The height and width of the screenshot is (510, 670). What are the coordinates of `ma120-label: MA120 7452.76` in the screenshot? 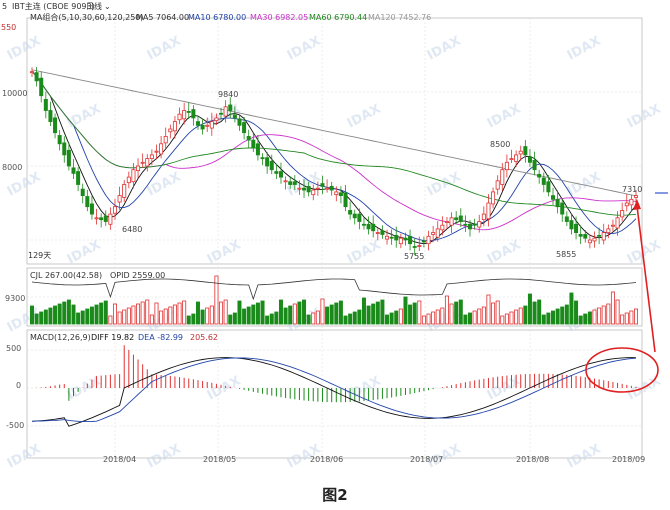 It's located at (399, 17).